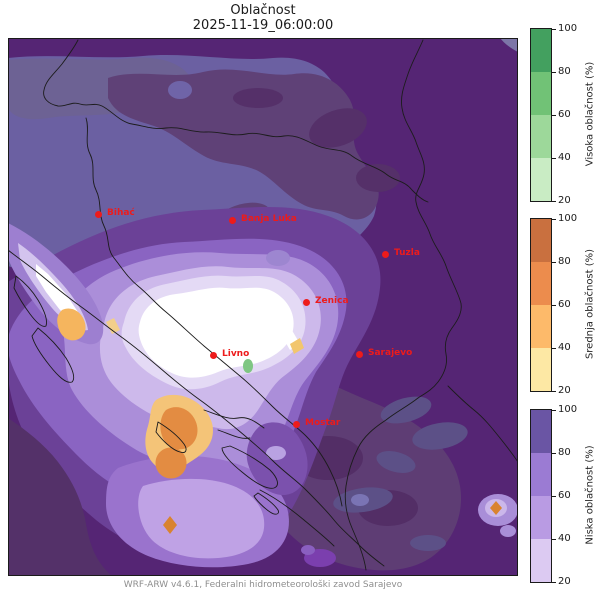 This screenshot has width=600, height=600. I want to click on colorbar-scale, so click(541, 115).